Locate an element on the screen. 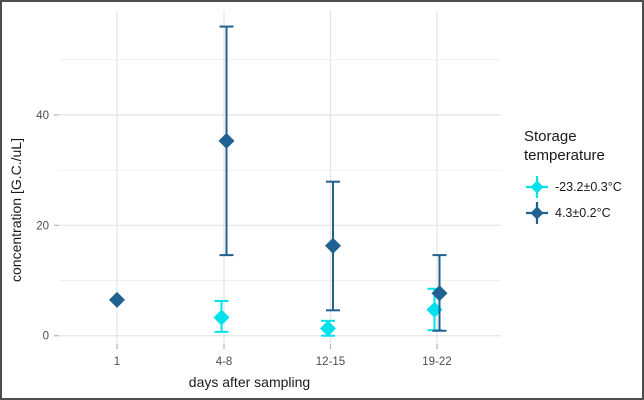  legend-title: Storage temperature is located at coordinates (564, 146).